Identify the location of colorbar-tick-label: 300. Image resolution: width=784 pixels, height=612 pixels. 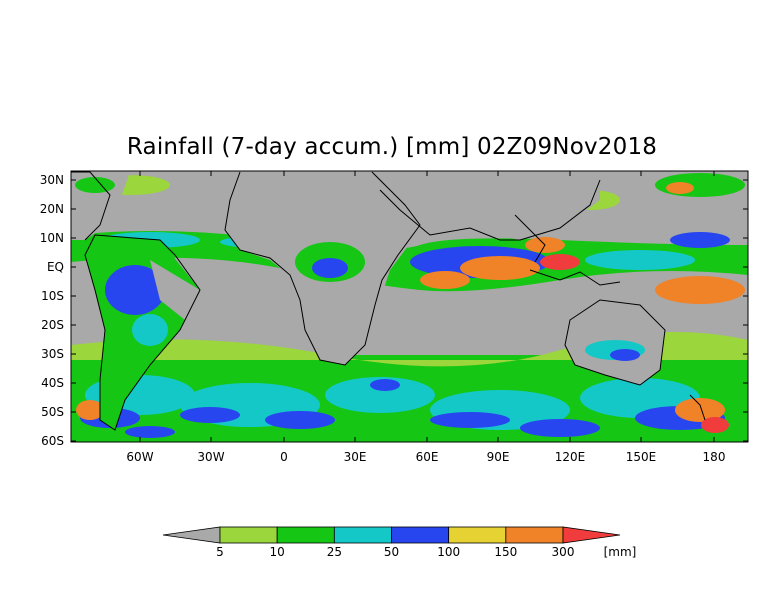
(563, 552).